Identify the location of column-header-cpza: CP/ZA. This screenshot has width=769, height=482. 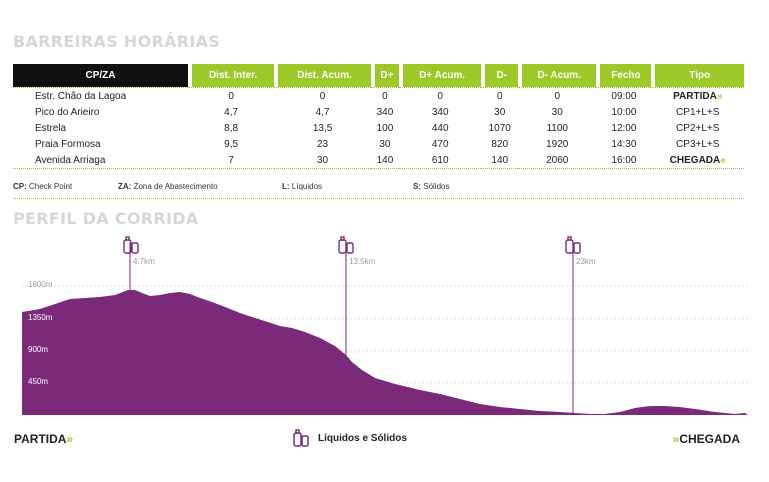
(100, 75).